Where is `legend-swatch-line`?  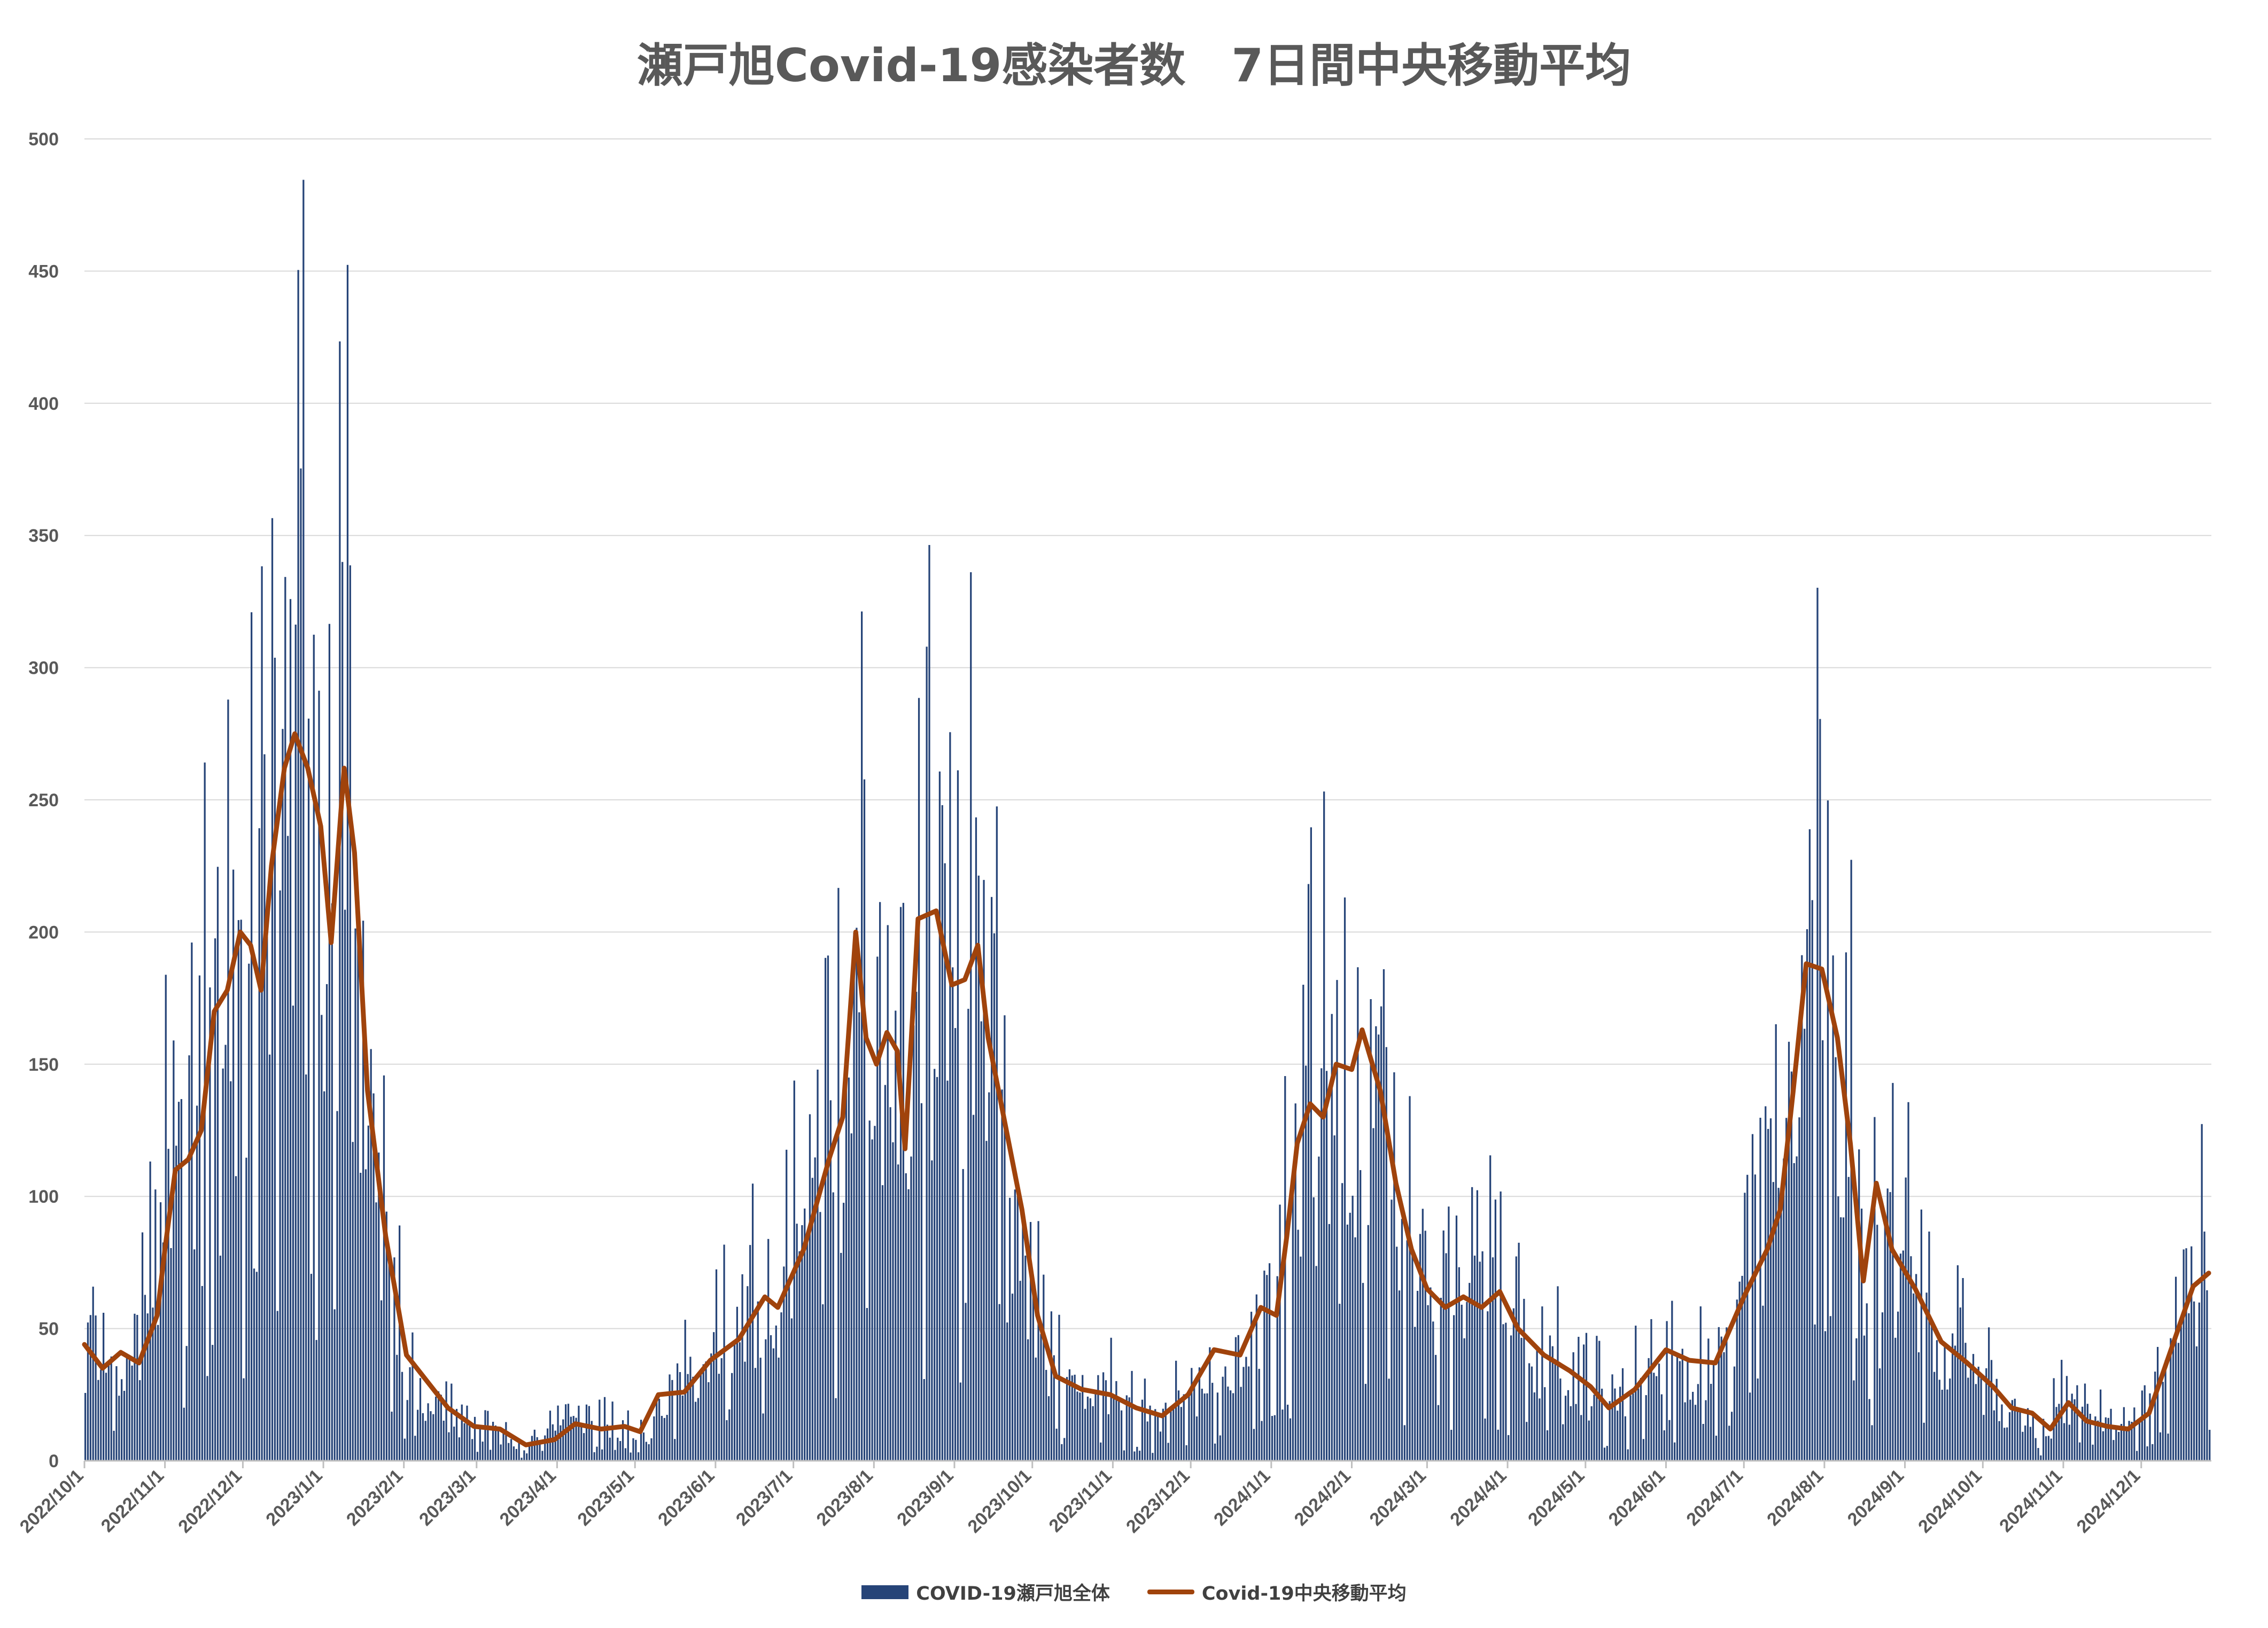
legend-swatch-line is located at coordinates (1170, 1592).